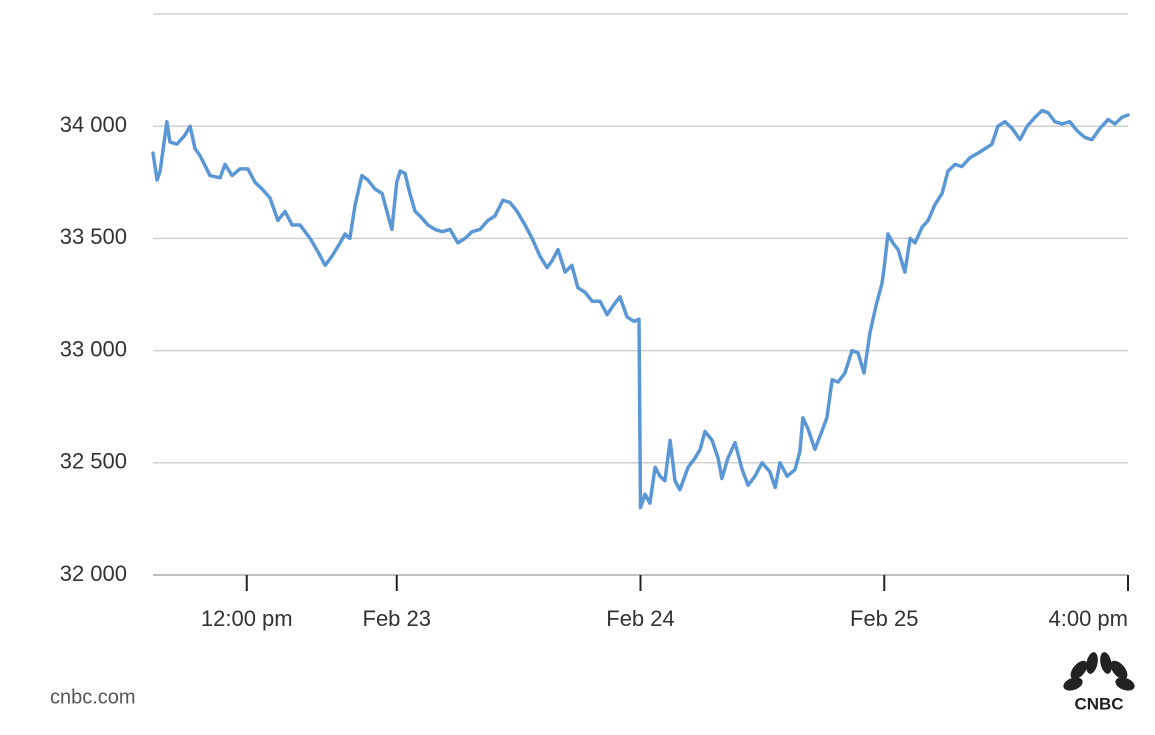  What do you see at coordinates (93, 697) in the screenshot?
I see `source: cnbc.com` at bounding box center [93, 697].